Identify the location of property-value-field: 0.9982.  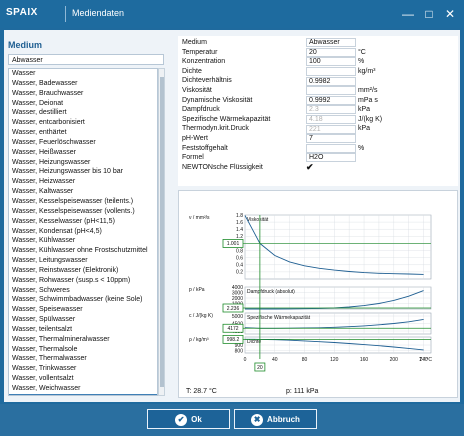
(331, 81).